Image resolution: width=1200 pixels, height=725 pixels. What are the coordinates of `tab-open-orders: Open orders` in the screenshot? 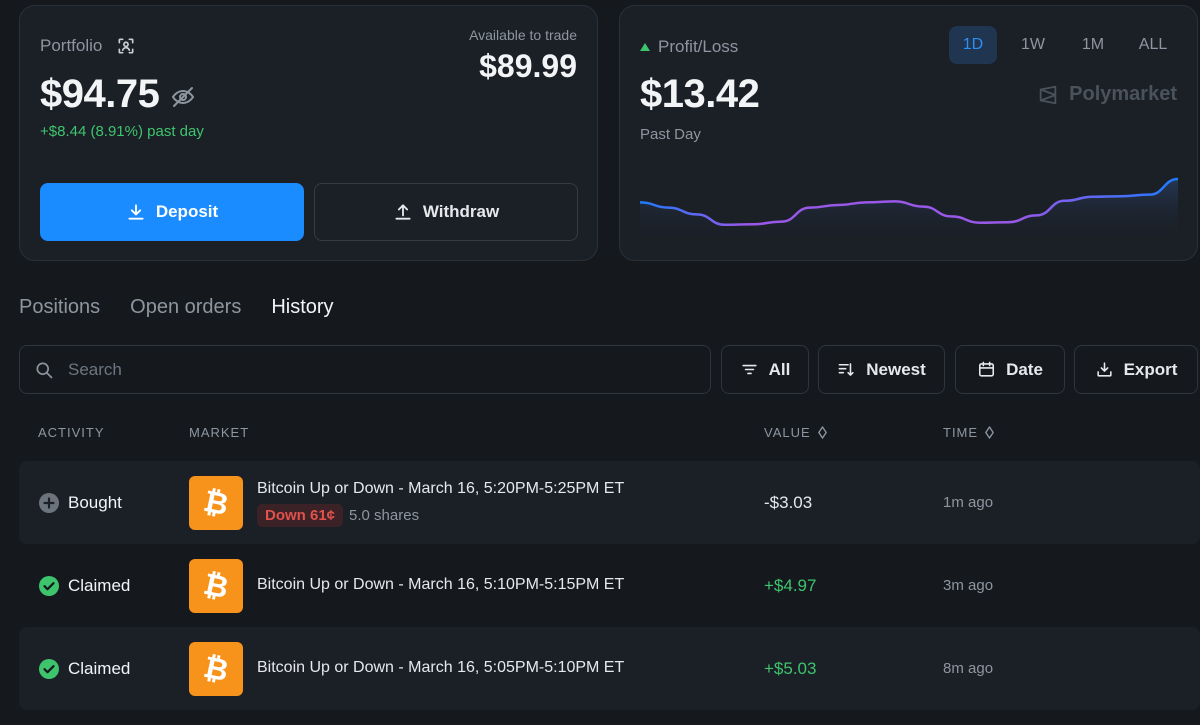 It's located at (186, 307).